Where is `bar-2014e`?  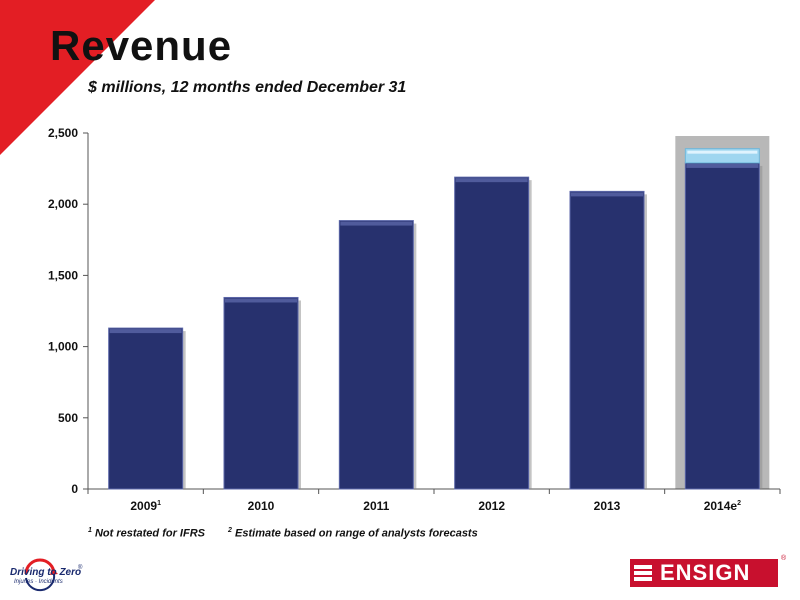
bar-2014e is located at coordinates (722, 326).